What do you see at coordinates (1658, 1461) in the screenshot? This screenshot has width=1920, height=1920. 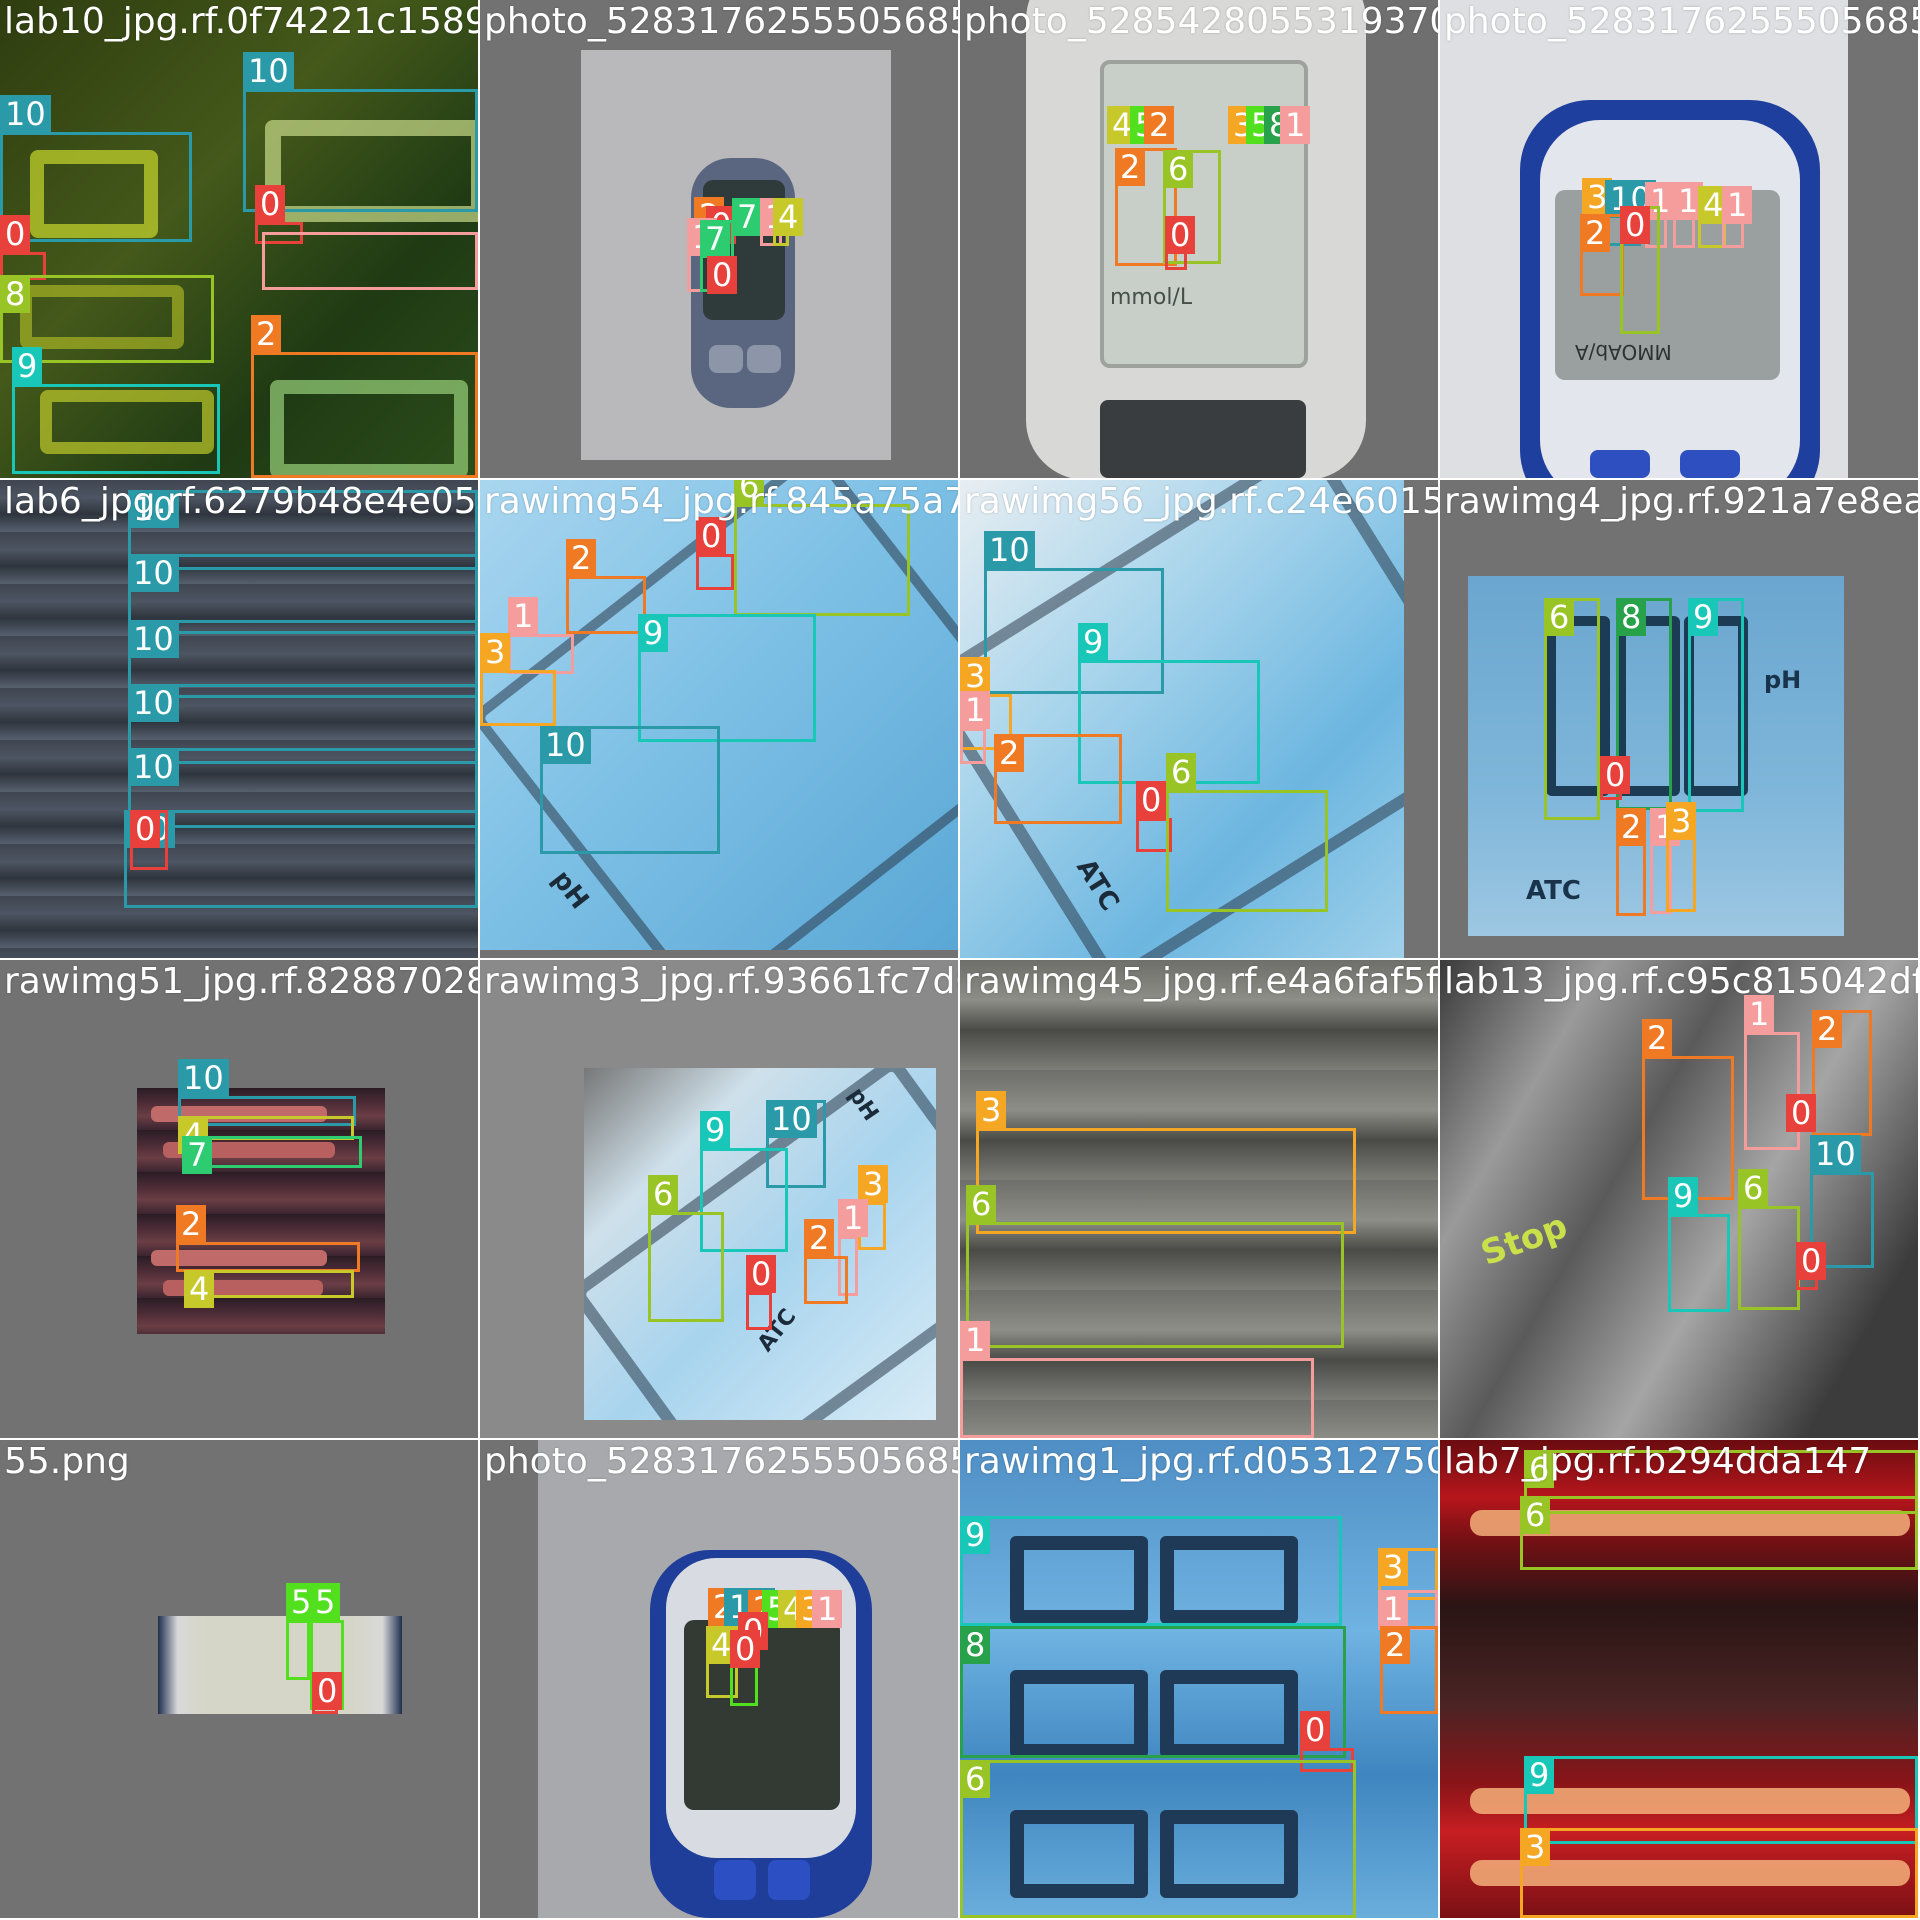 I see `tile-title: lab7_jpg.rf.b294dda147` at bounding box center [1658, 1461].